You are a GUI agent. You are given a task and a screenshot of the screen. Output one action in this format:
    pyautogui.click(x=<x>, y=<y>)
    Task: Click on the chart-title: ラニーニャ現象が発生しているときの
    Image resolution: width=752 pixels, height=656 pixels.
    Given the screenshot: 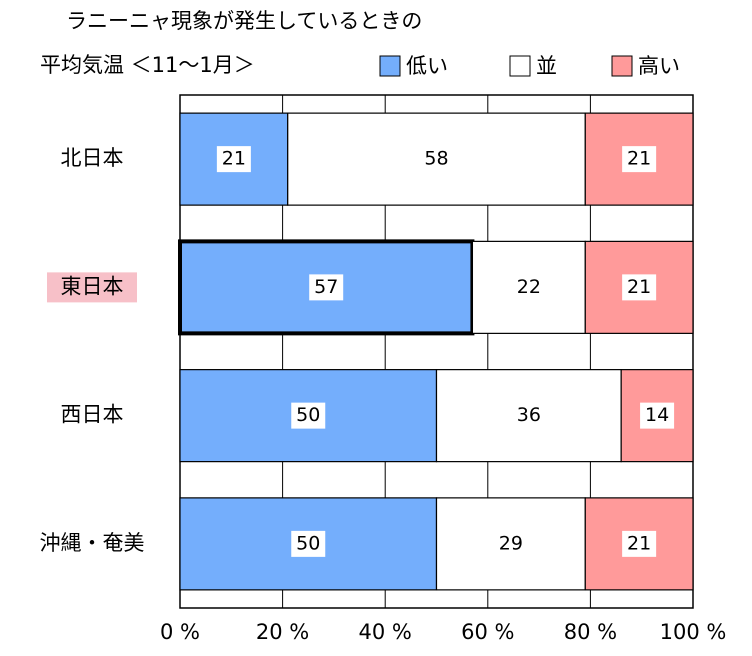 What is the action you would take?
    pyautogui.click(x=244, y=21)
    